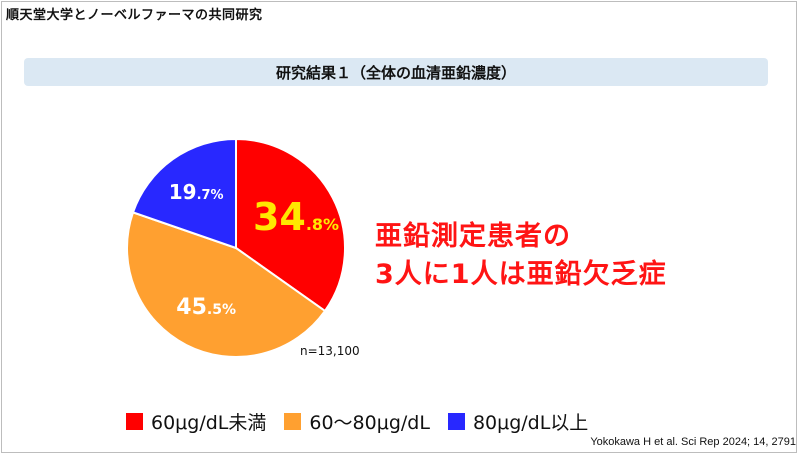 This screenshot has height=456, width=800. I want to click on citation: Yokokawa H et al. Sci Rep 2024; 14, 2791, so click(693, 442).